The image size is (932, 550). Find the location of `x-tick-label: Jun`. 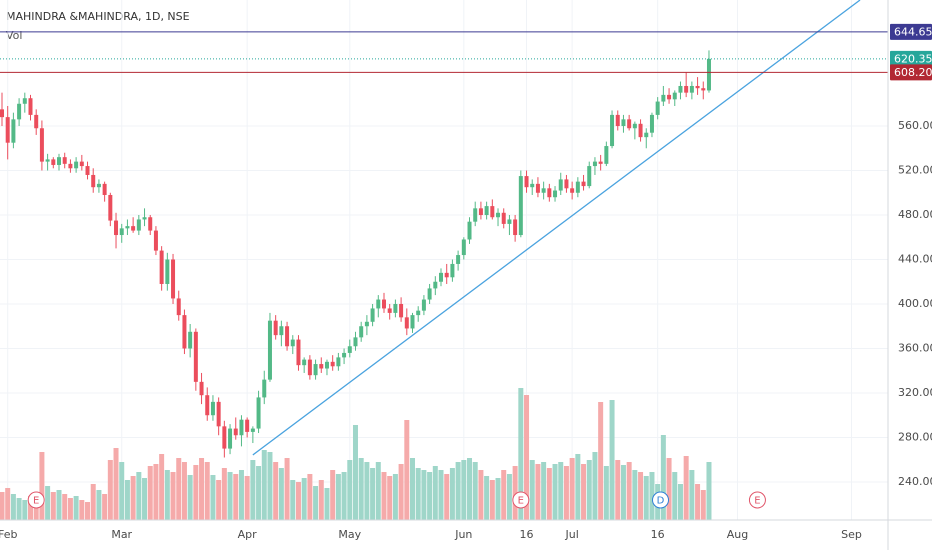

x-tick-label: Jun is located at coordinates (463, 534).